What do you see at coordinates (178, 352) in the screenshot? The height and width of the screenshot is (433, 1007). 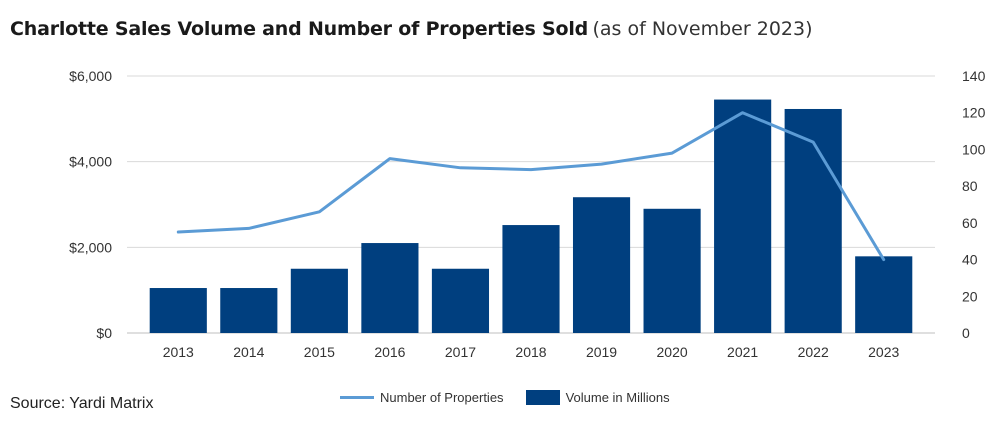 I see `x-tick-label: 2013` at bounding box center [178, 352].